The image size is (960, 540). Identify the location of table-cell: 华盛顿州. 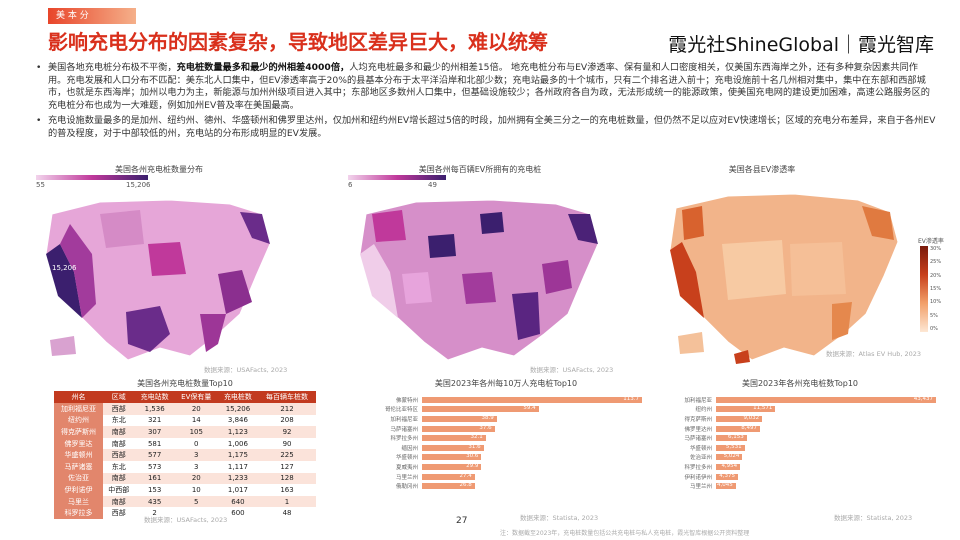
(79, 455).